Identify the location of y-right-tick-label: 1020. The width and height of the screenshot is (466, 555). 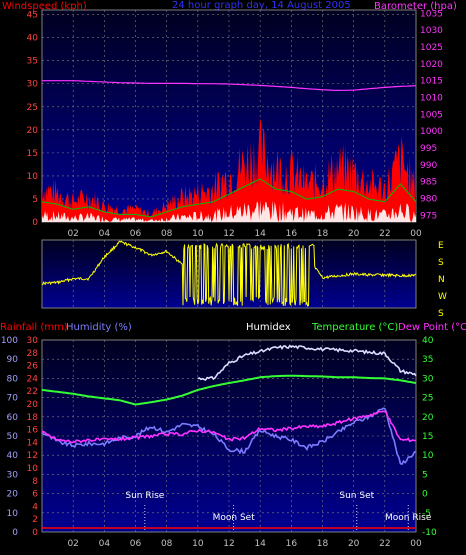
(431, 65).